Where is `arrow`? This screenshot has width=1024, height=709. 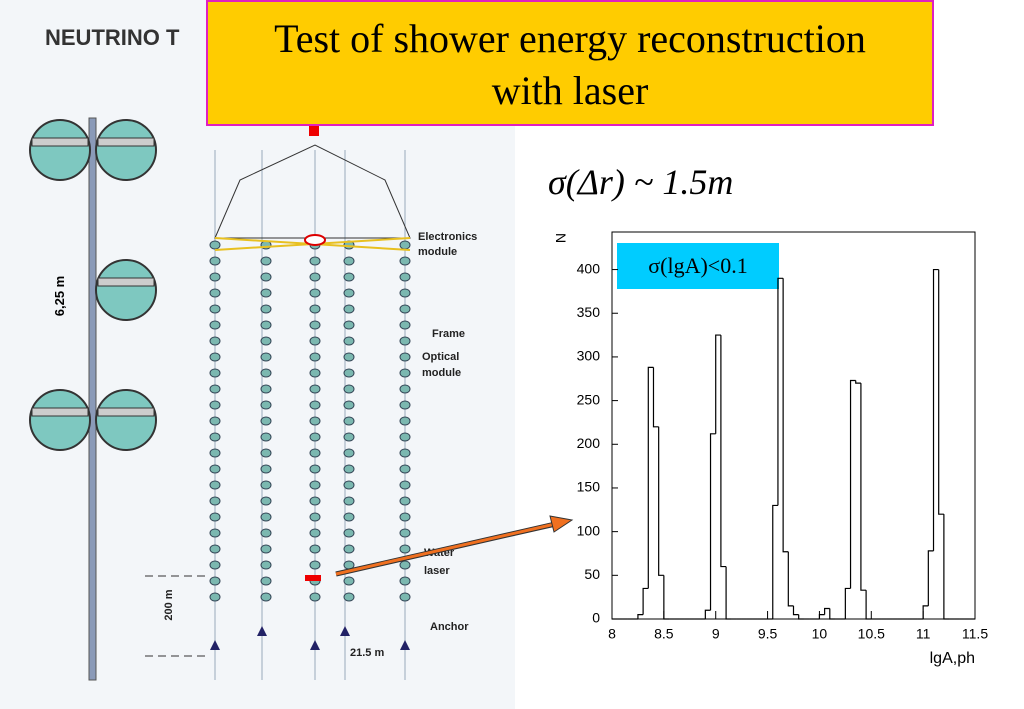
arrow is located at coordinates (445, 549).